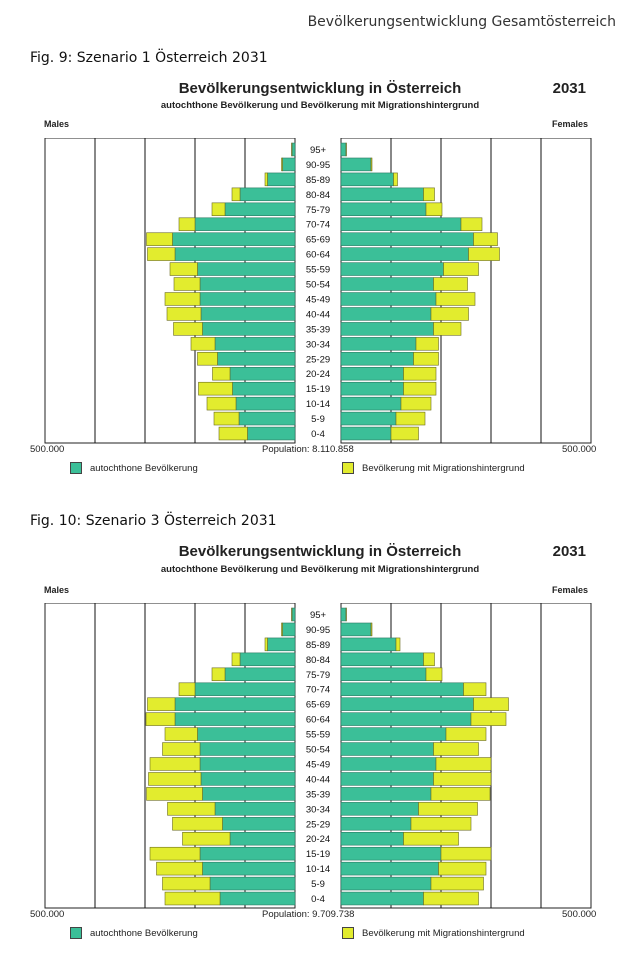  Describe the element at coordinates (318, 195) in the screenshot. I see `age-group-label: 80-84` at that location.